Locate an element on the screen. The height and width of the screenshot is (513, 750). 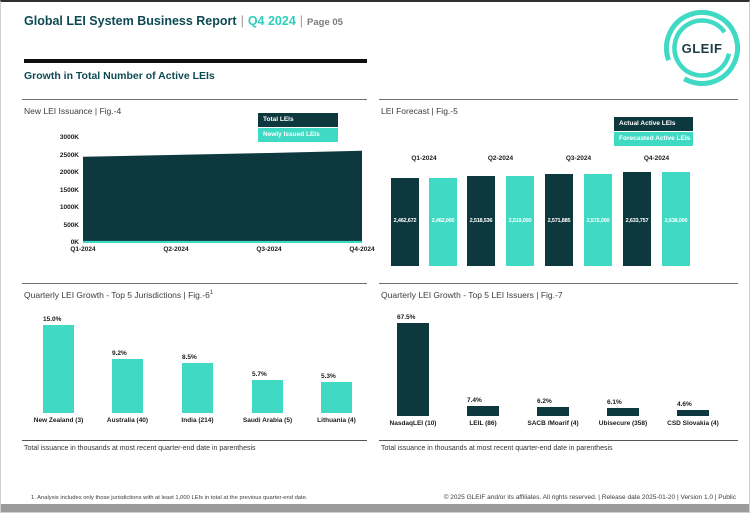
fig5-bar-value: 2,572,000 is located at coordinates (598, 221).